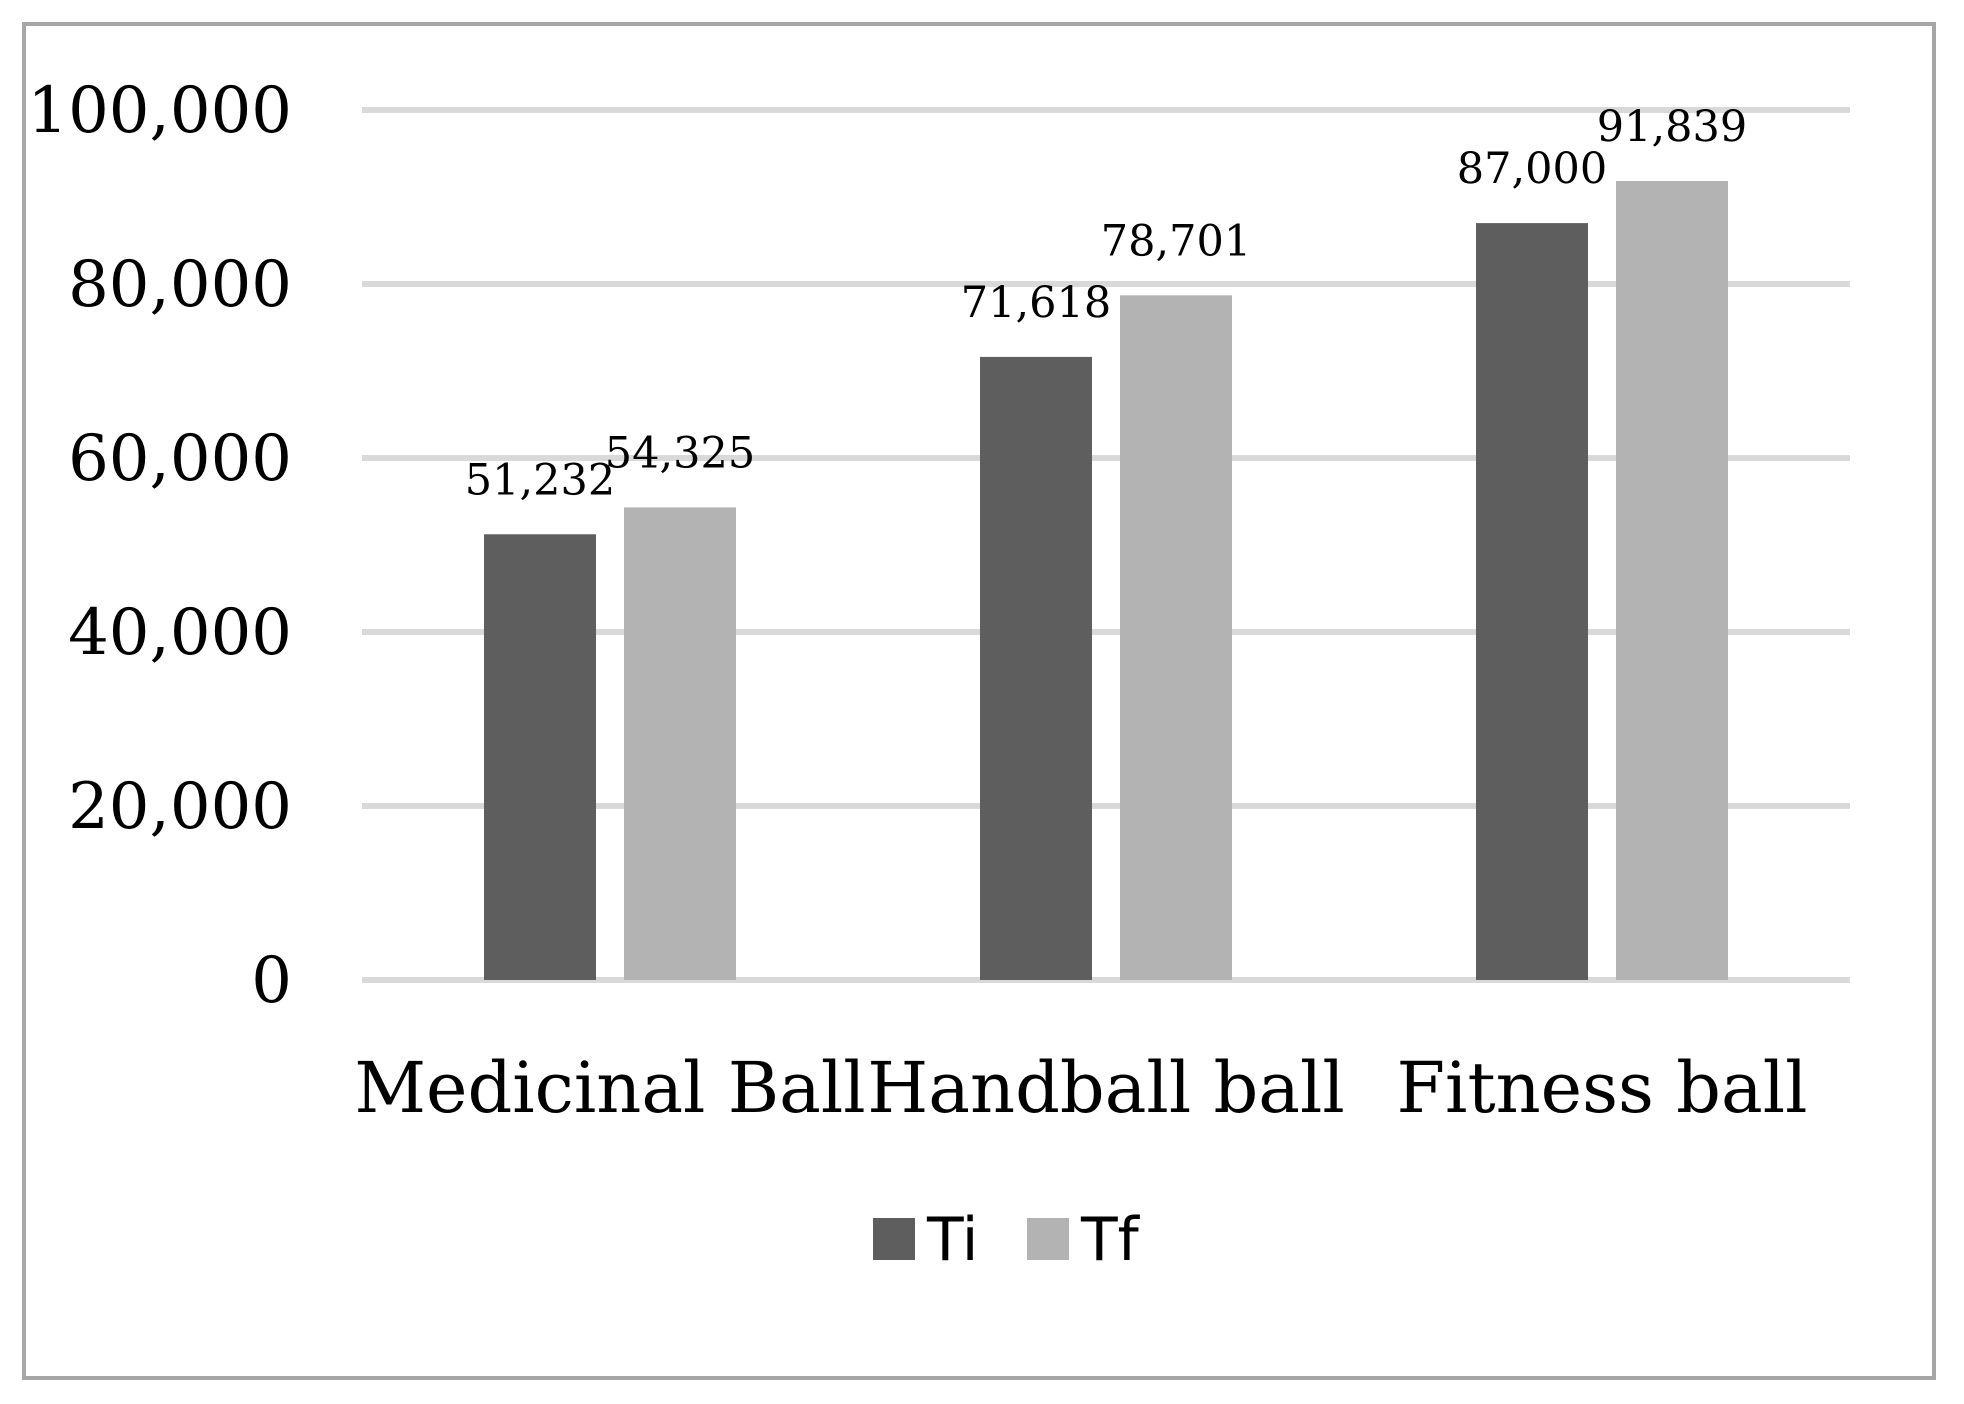  Describe the element at coordinates (680, 453) in the screenshot. I see `data-label: 54,325` at that location.